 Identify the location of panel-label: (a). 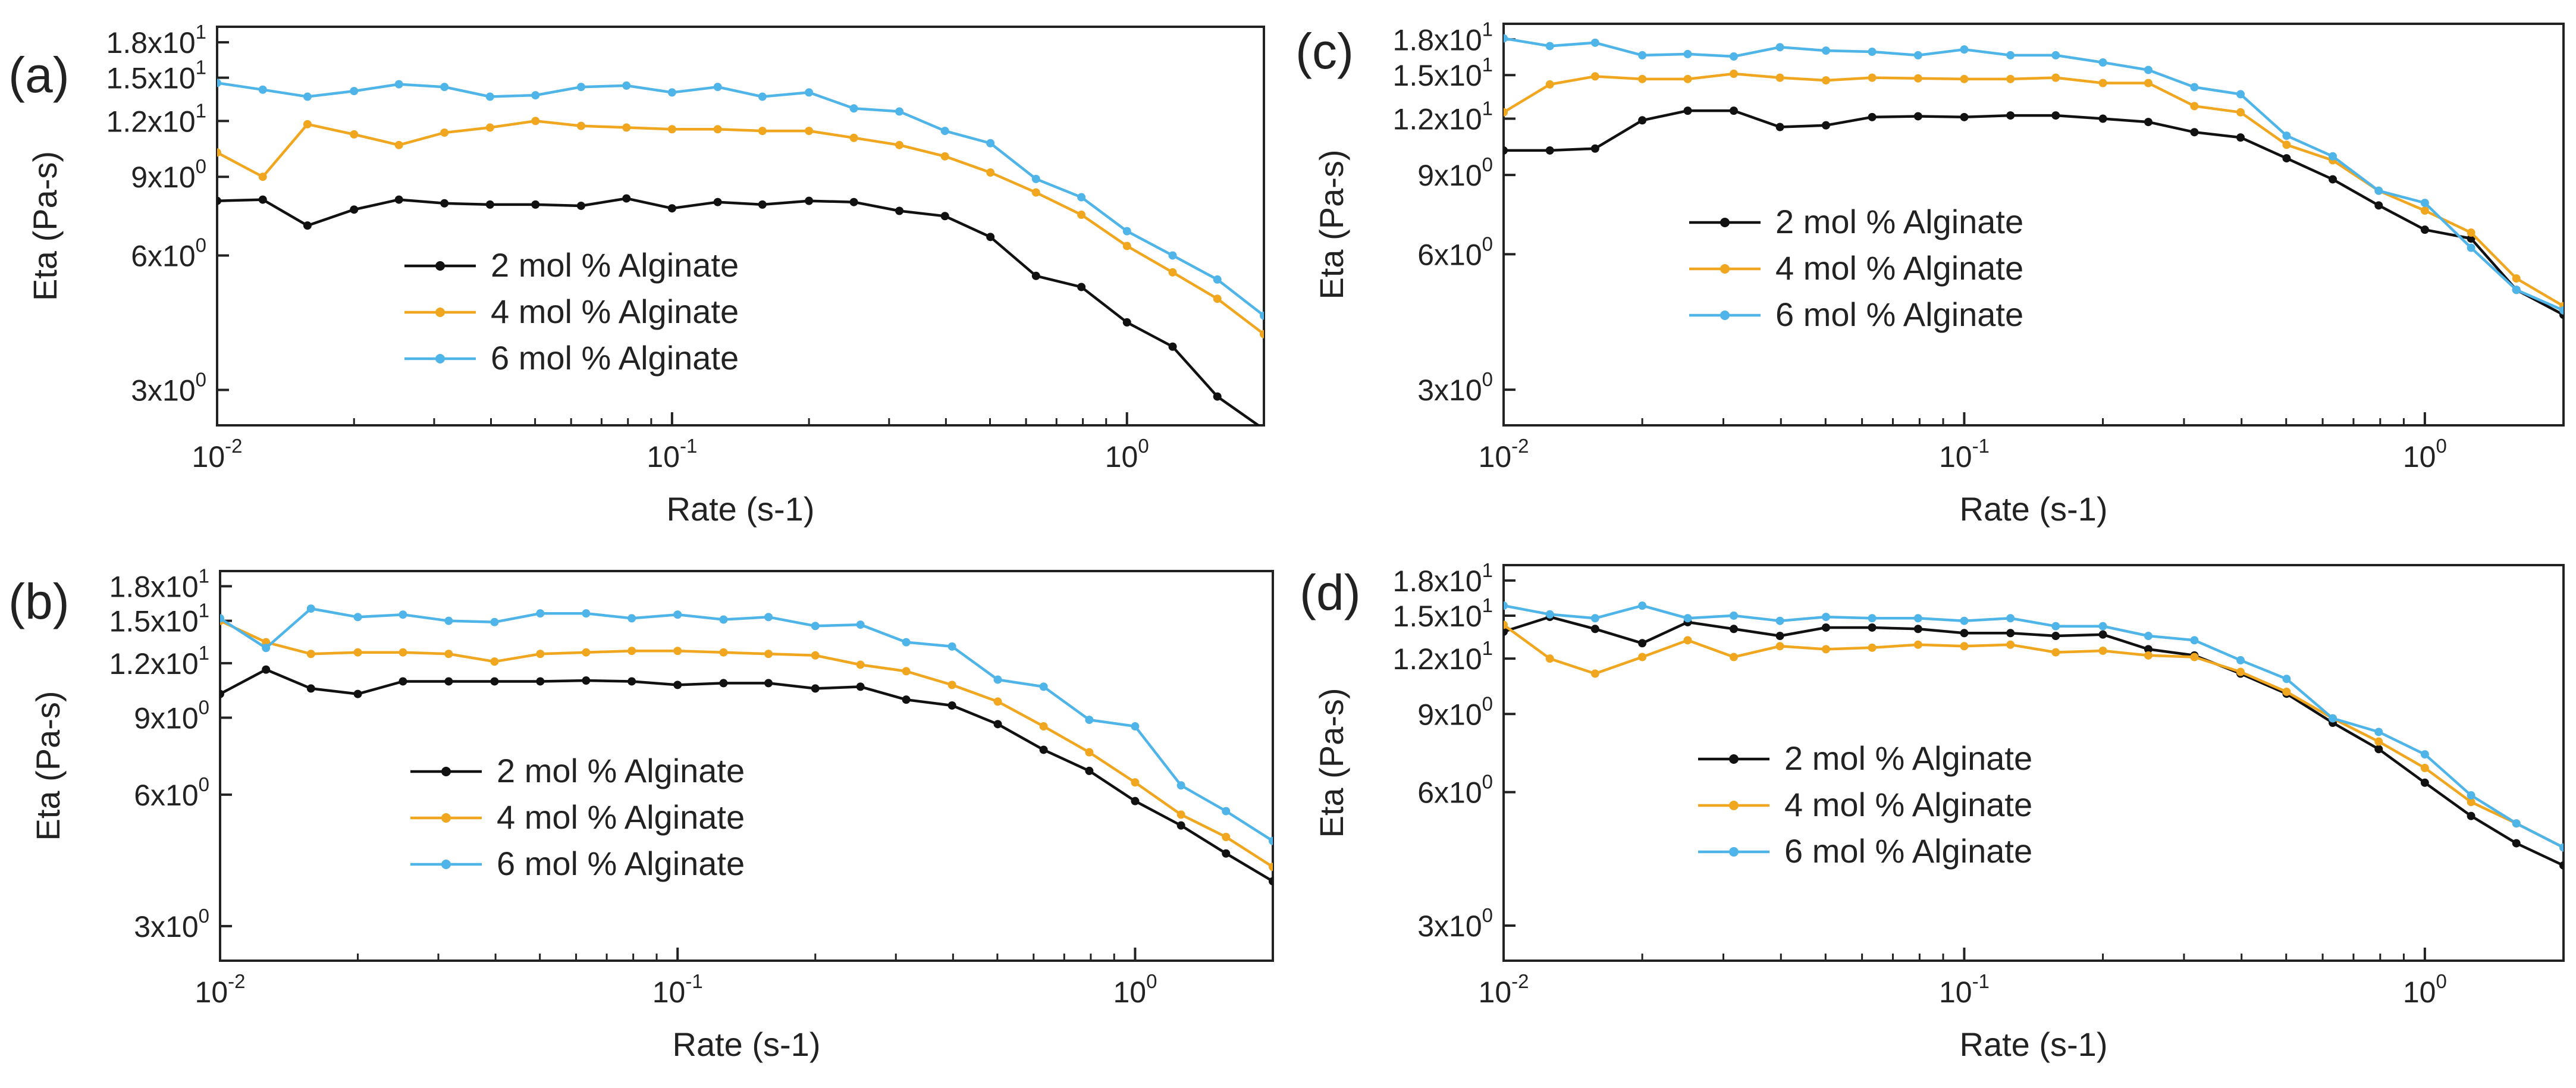
(39, 75).